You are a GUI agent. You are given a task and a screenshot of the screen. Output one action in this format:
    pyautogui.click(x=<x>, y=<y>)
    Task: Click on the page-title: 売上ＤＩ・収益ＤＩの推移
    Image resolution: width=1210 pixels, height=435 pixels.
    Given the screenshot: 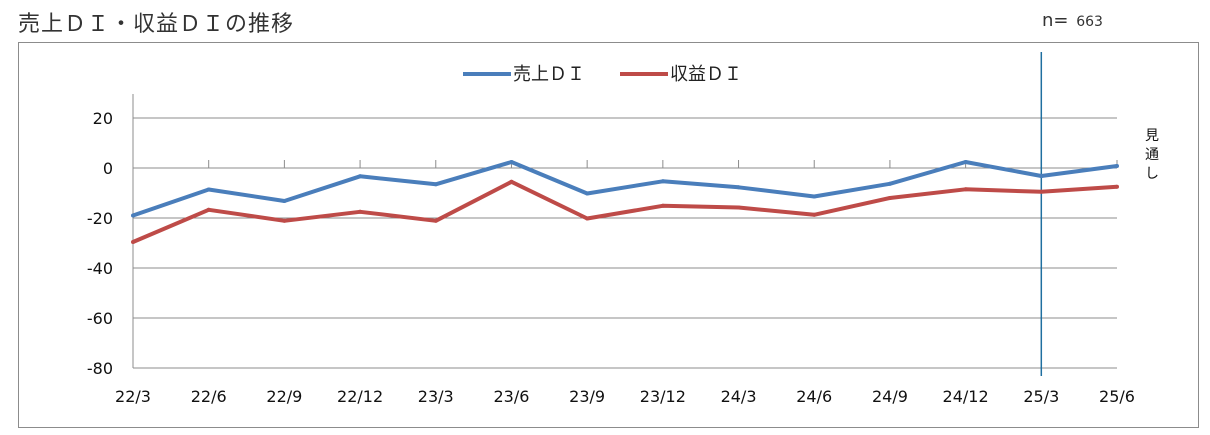 What is the action you would take?
    pyautogui.click(x=156, y=24)
    